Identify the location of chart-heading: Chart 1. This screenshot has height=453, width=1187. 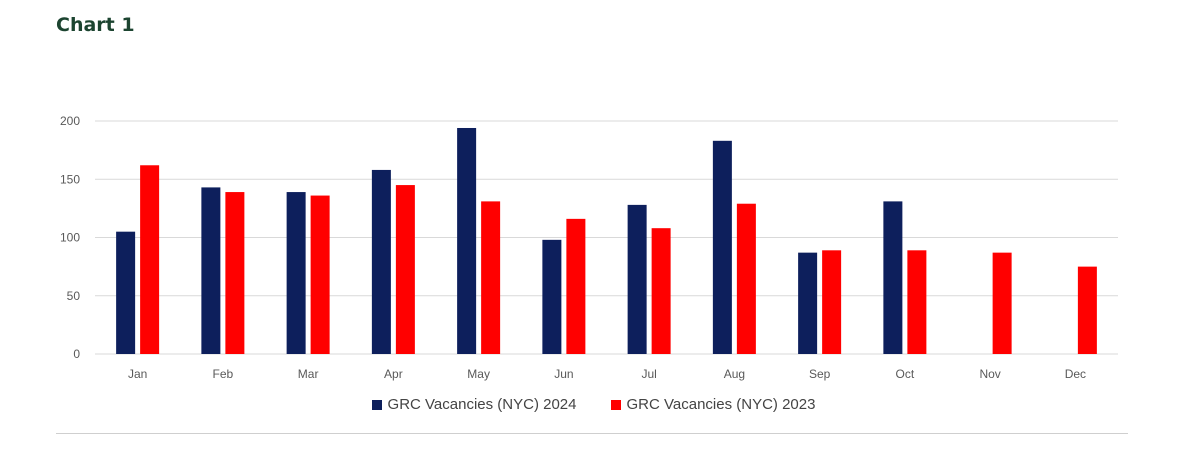
(95, 25).